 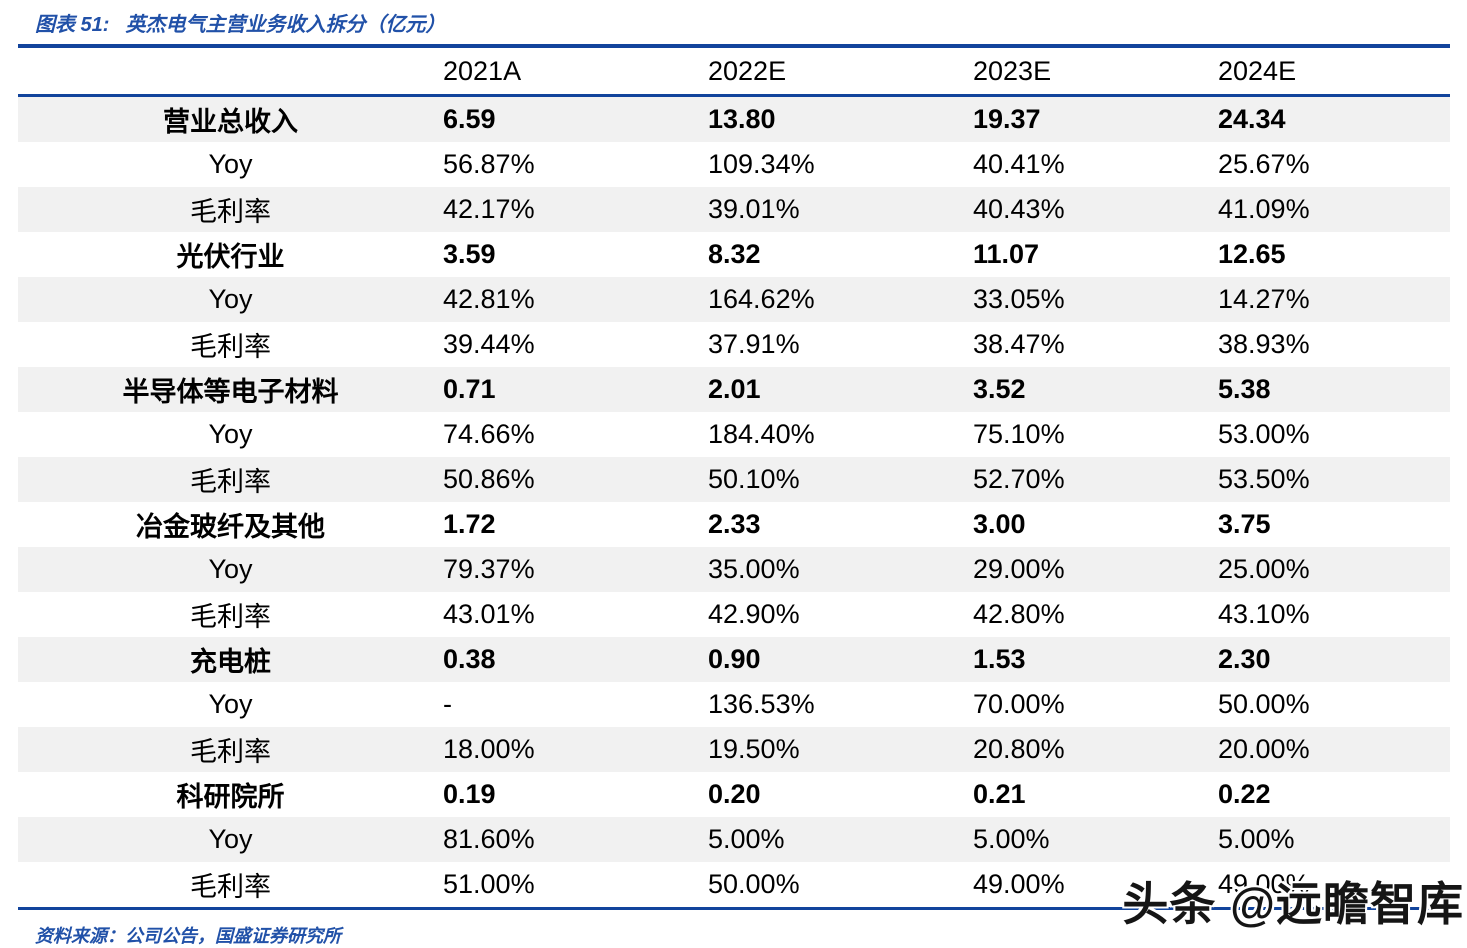 I want to click on cell-value: 136.53%, so click(x=761, y=704).